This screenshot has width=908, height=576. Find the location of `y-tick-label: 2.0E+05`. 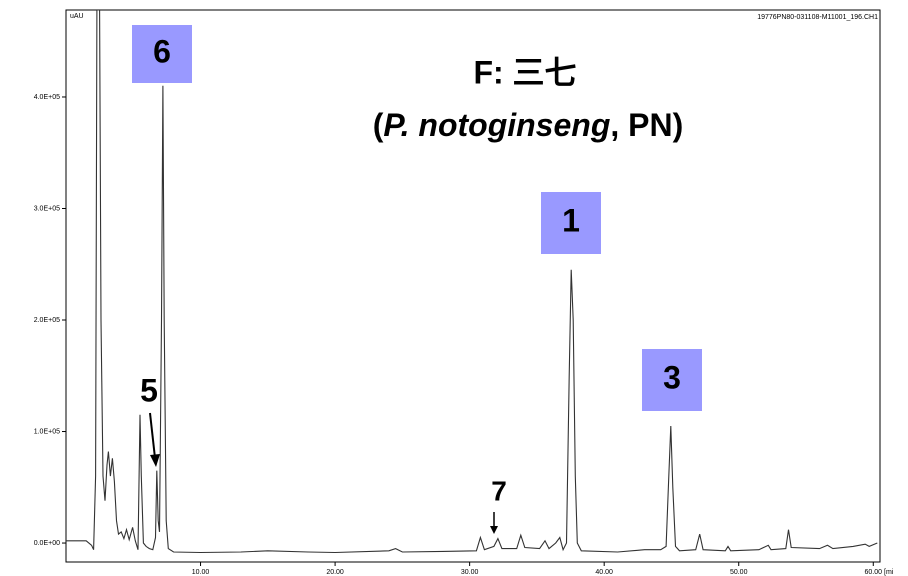

y-tick-label: 2.0E+05 is located at coordinates (47, 320).